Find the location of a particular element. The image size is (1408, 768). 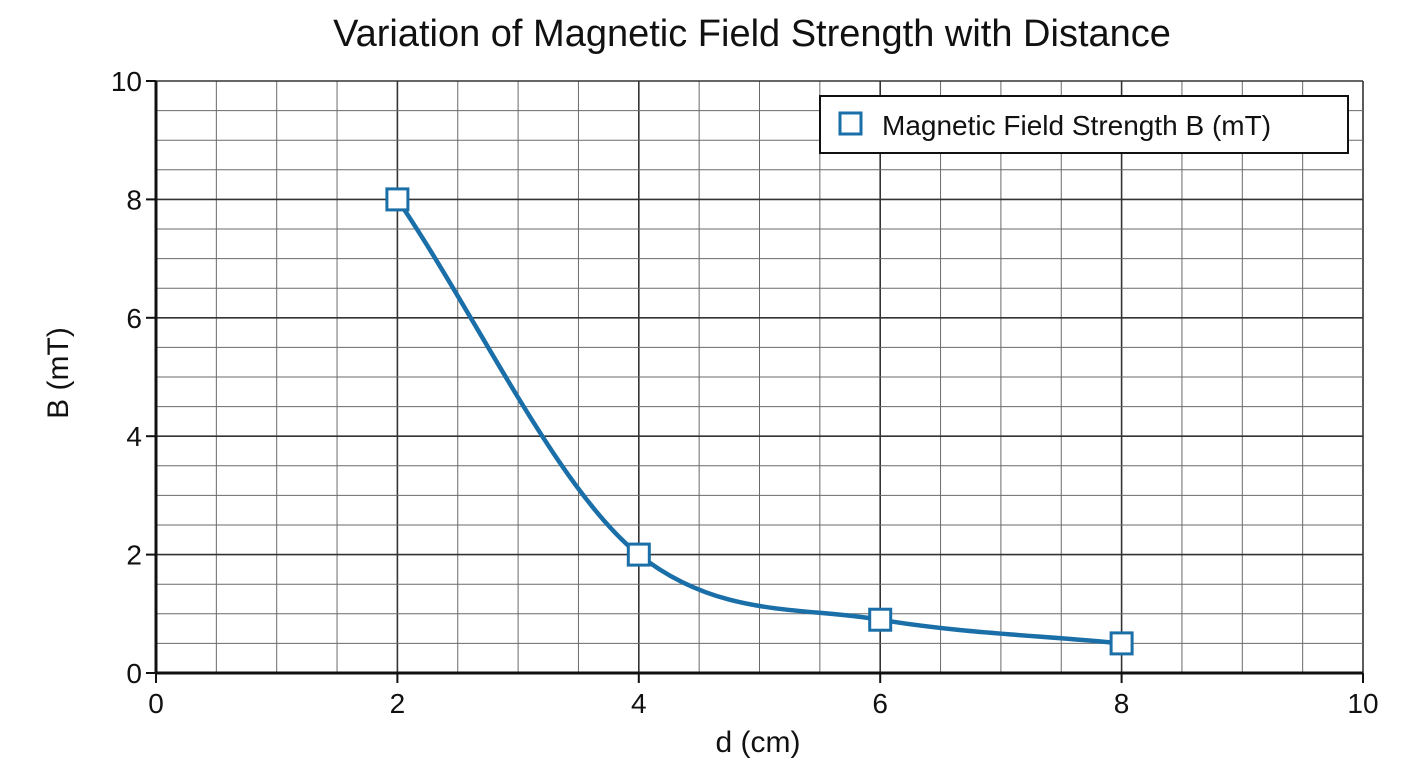

x-tick-label: 4 is located at coordinates (639, 703).